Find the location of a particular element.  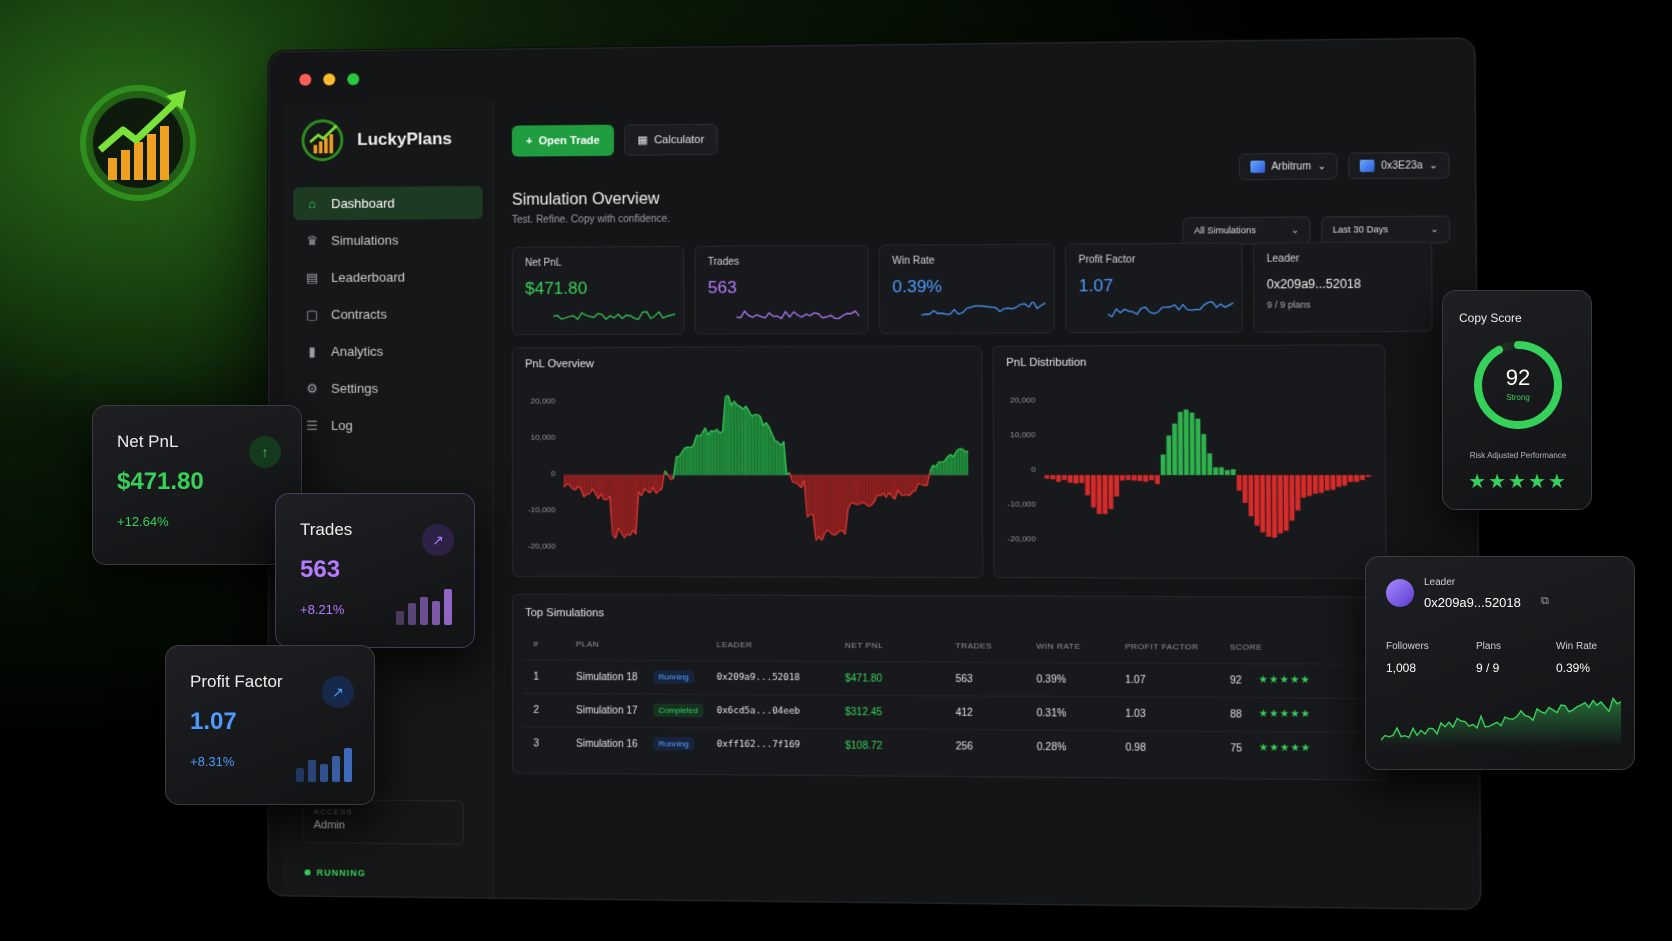

copy-icon: ⧉ is located at coordinates (1545, 601).